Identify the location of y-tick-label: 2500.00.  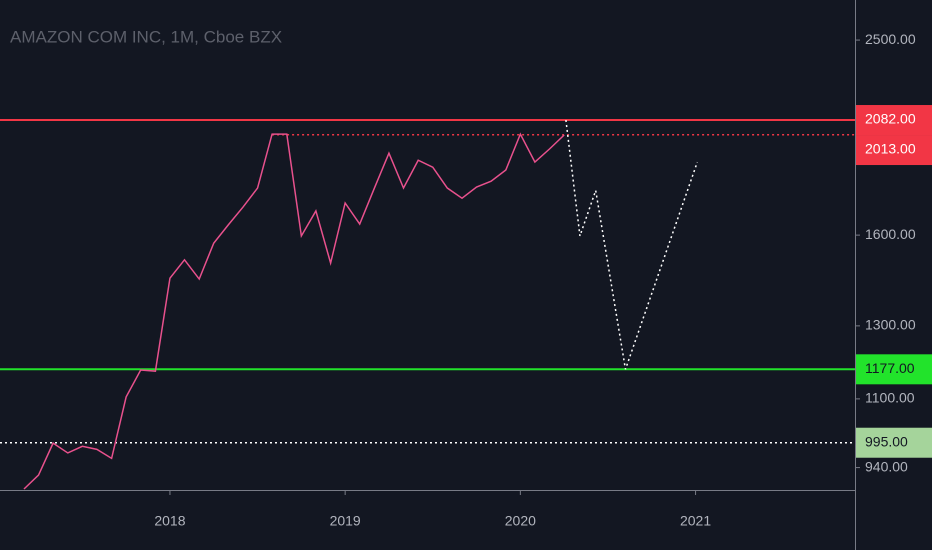
(890, 39).